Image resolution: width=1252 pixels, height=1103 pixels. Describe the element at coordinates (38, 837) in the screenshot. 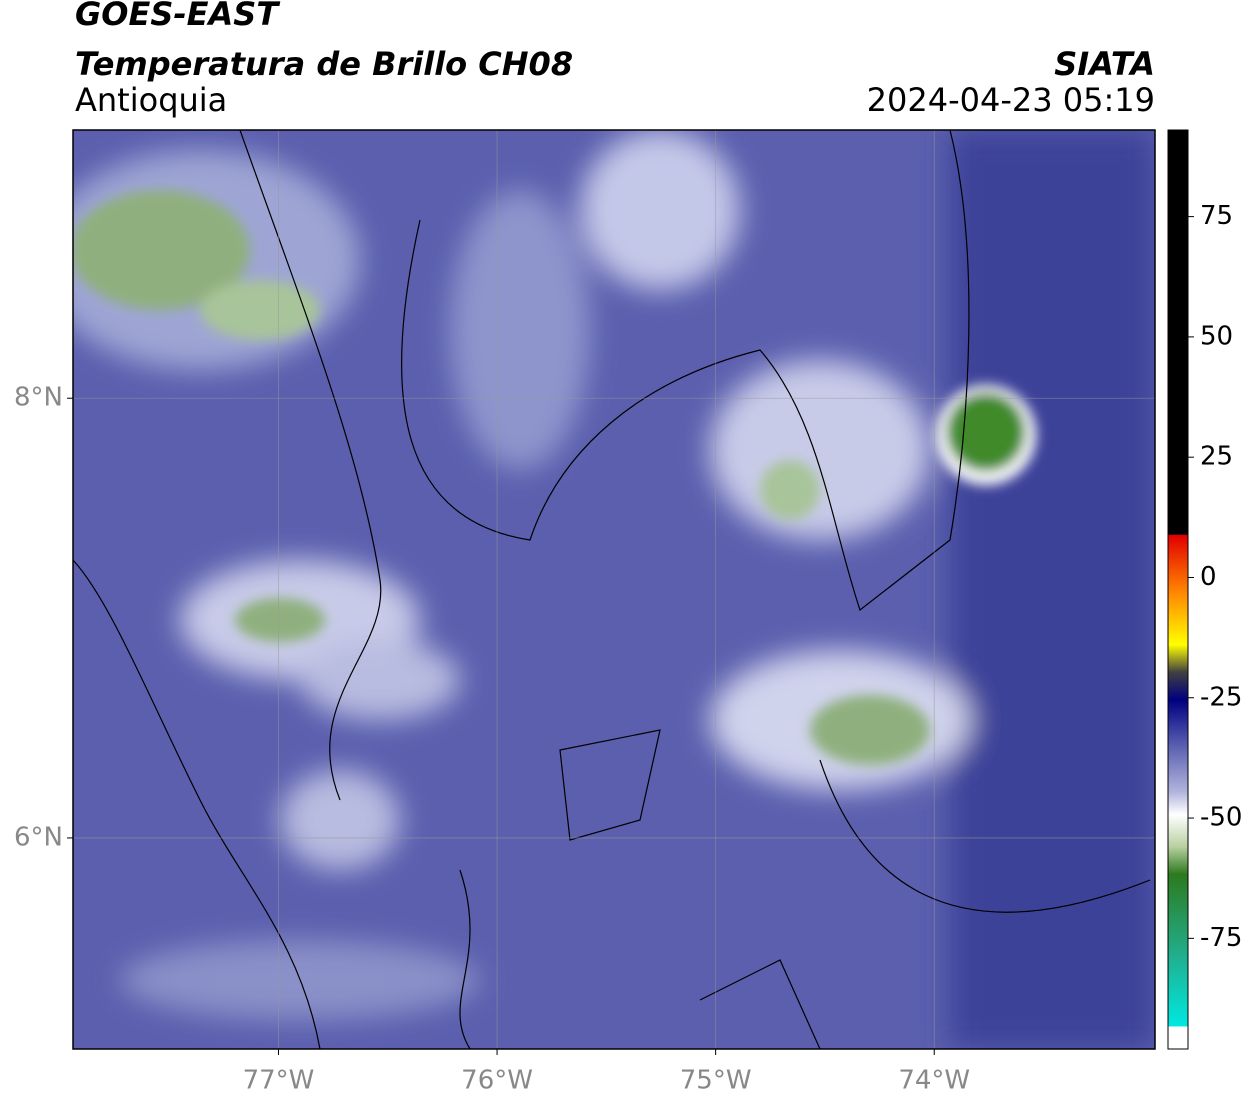

I see `y-tick-label: 6°N` at that location.